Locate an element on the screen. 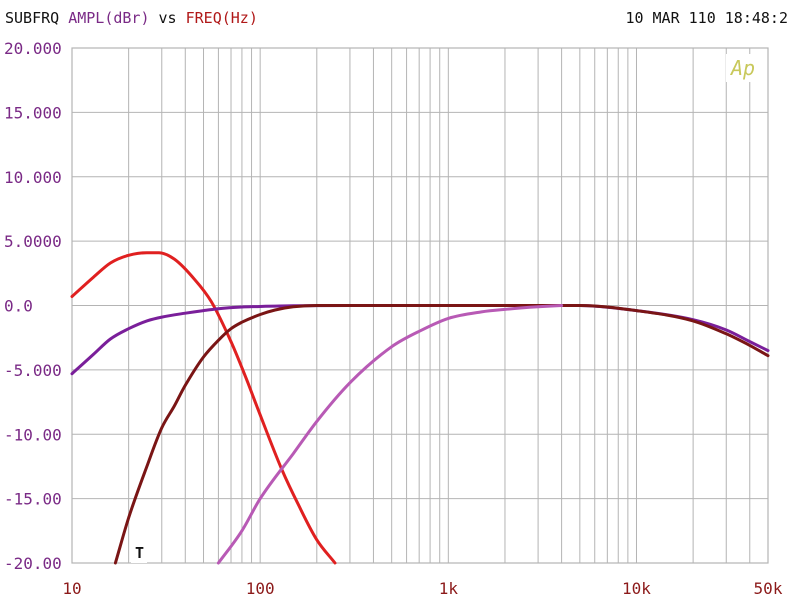 Image resolution: width=800 pixels, height=599 pixels. y-tick-label: -20.00 is located at coordinates (33, 563).